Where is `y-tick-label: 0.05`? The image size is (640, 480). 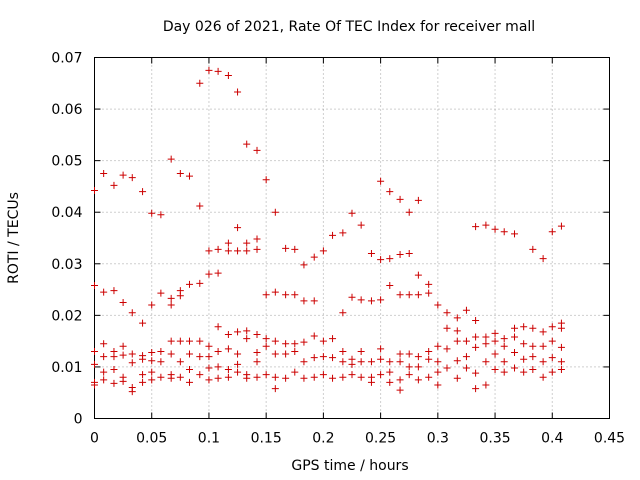 y-tick-label: 0.05 is located at coordinates (66, 162).